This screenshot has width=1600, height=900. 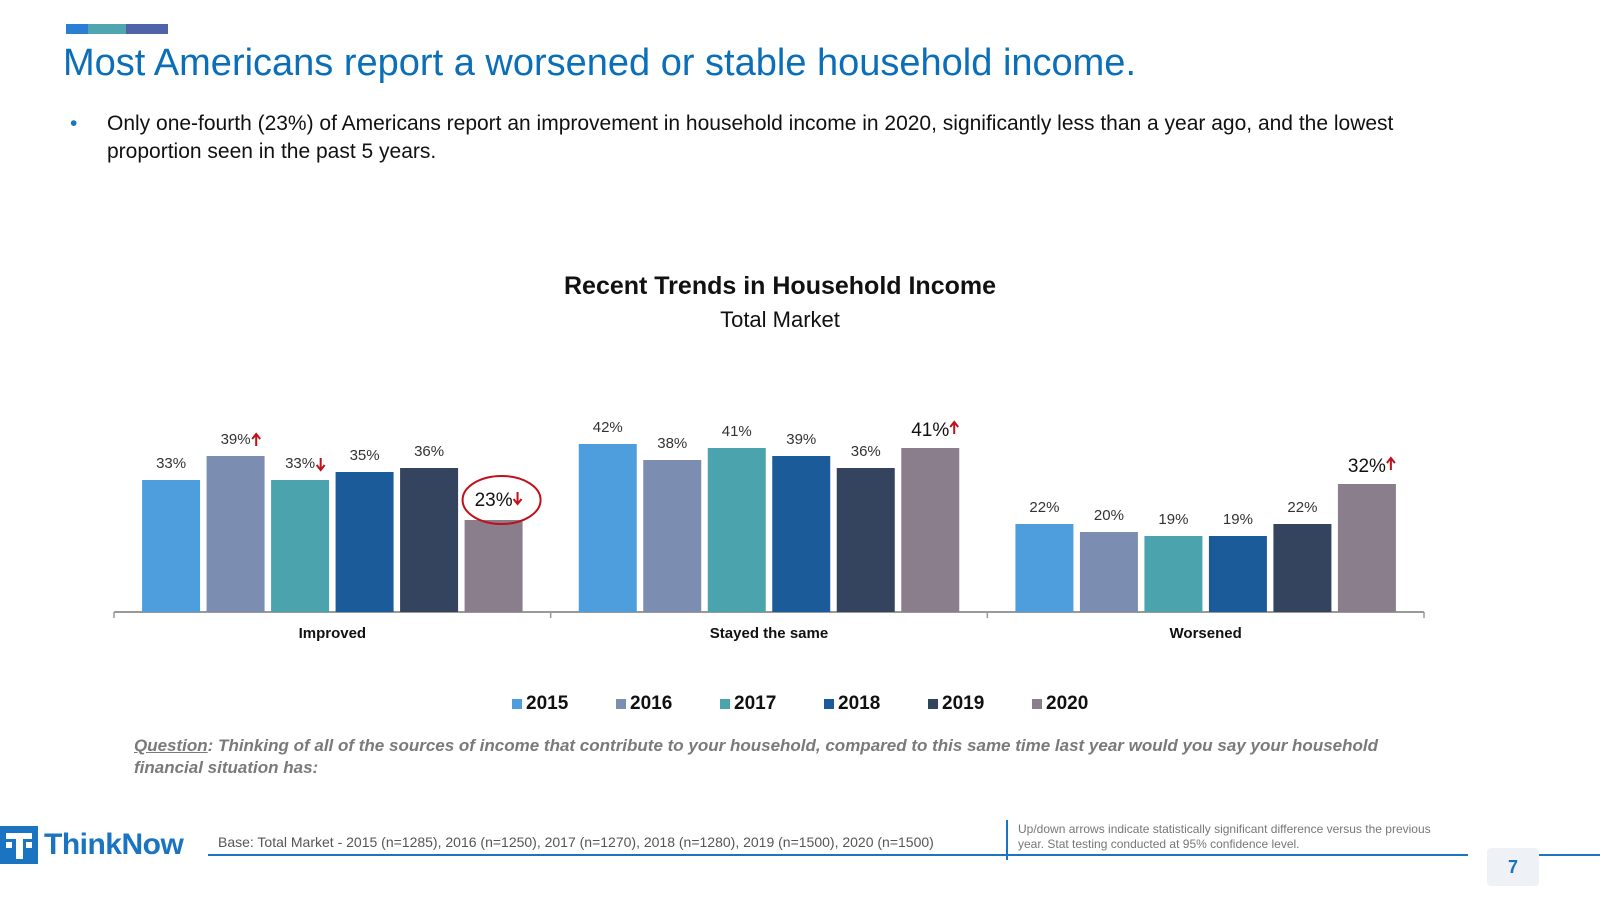 What do you see at coordinates (1206, 633) in the screenshot?
I see `category-label: Worsened` at bounding box center [1206, 633].